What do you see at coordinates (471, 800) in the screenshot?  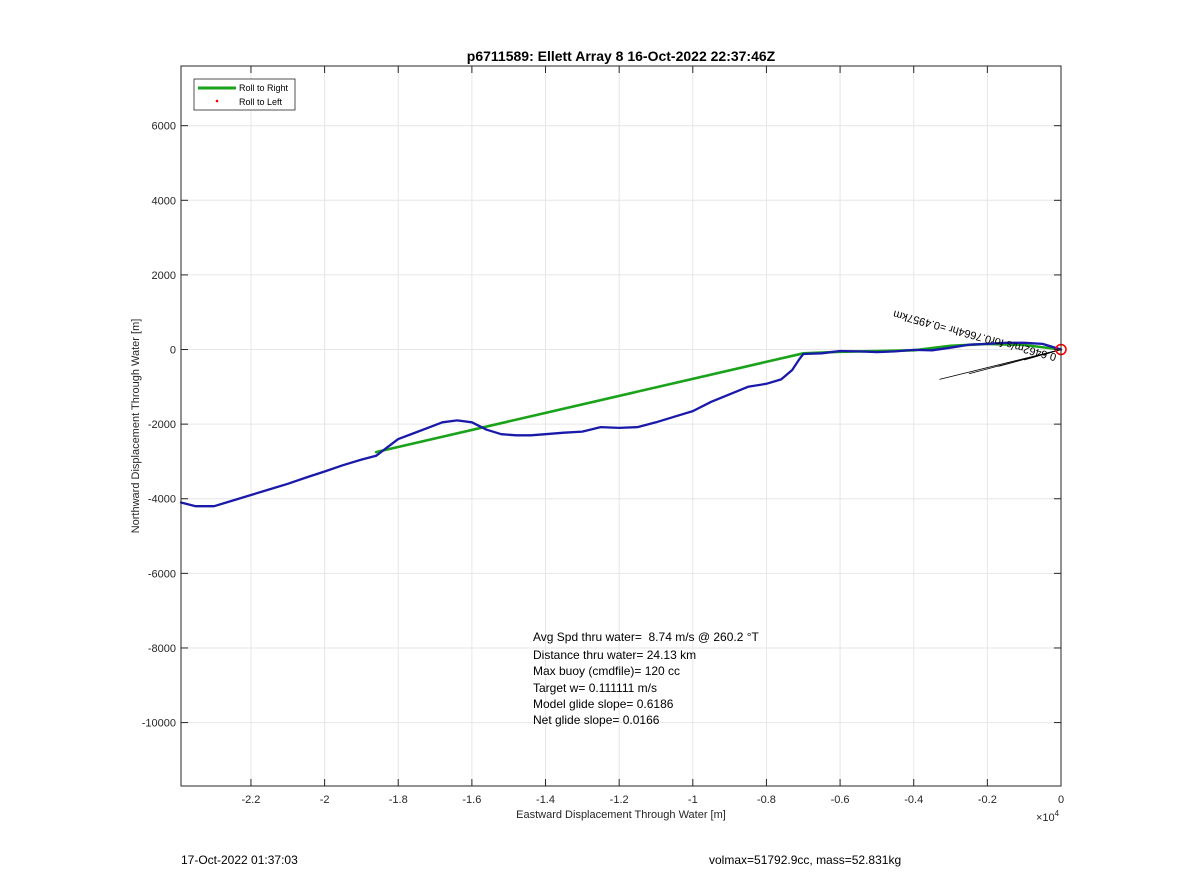 I see `x-tick-label: -1.6` at bounding box center [471, 800].